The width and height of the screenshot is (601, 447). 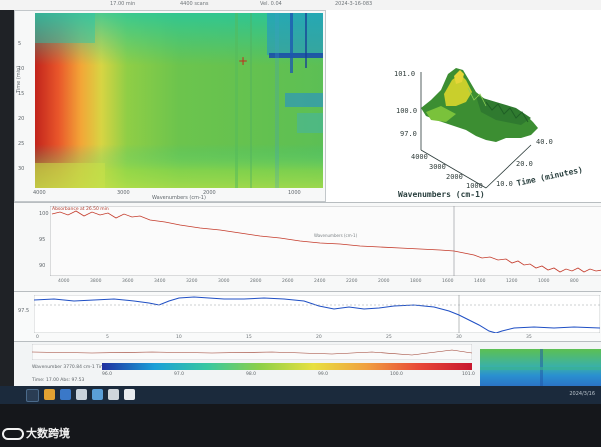 I want to click on spectrum-x-tick: 1800, so click(x=416, y=281).